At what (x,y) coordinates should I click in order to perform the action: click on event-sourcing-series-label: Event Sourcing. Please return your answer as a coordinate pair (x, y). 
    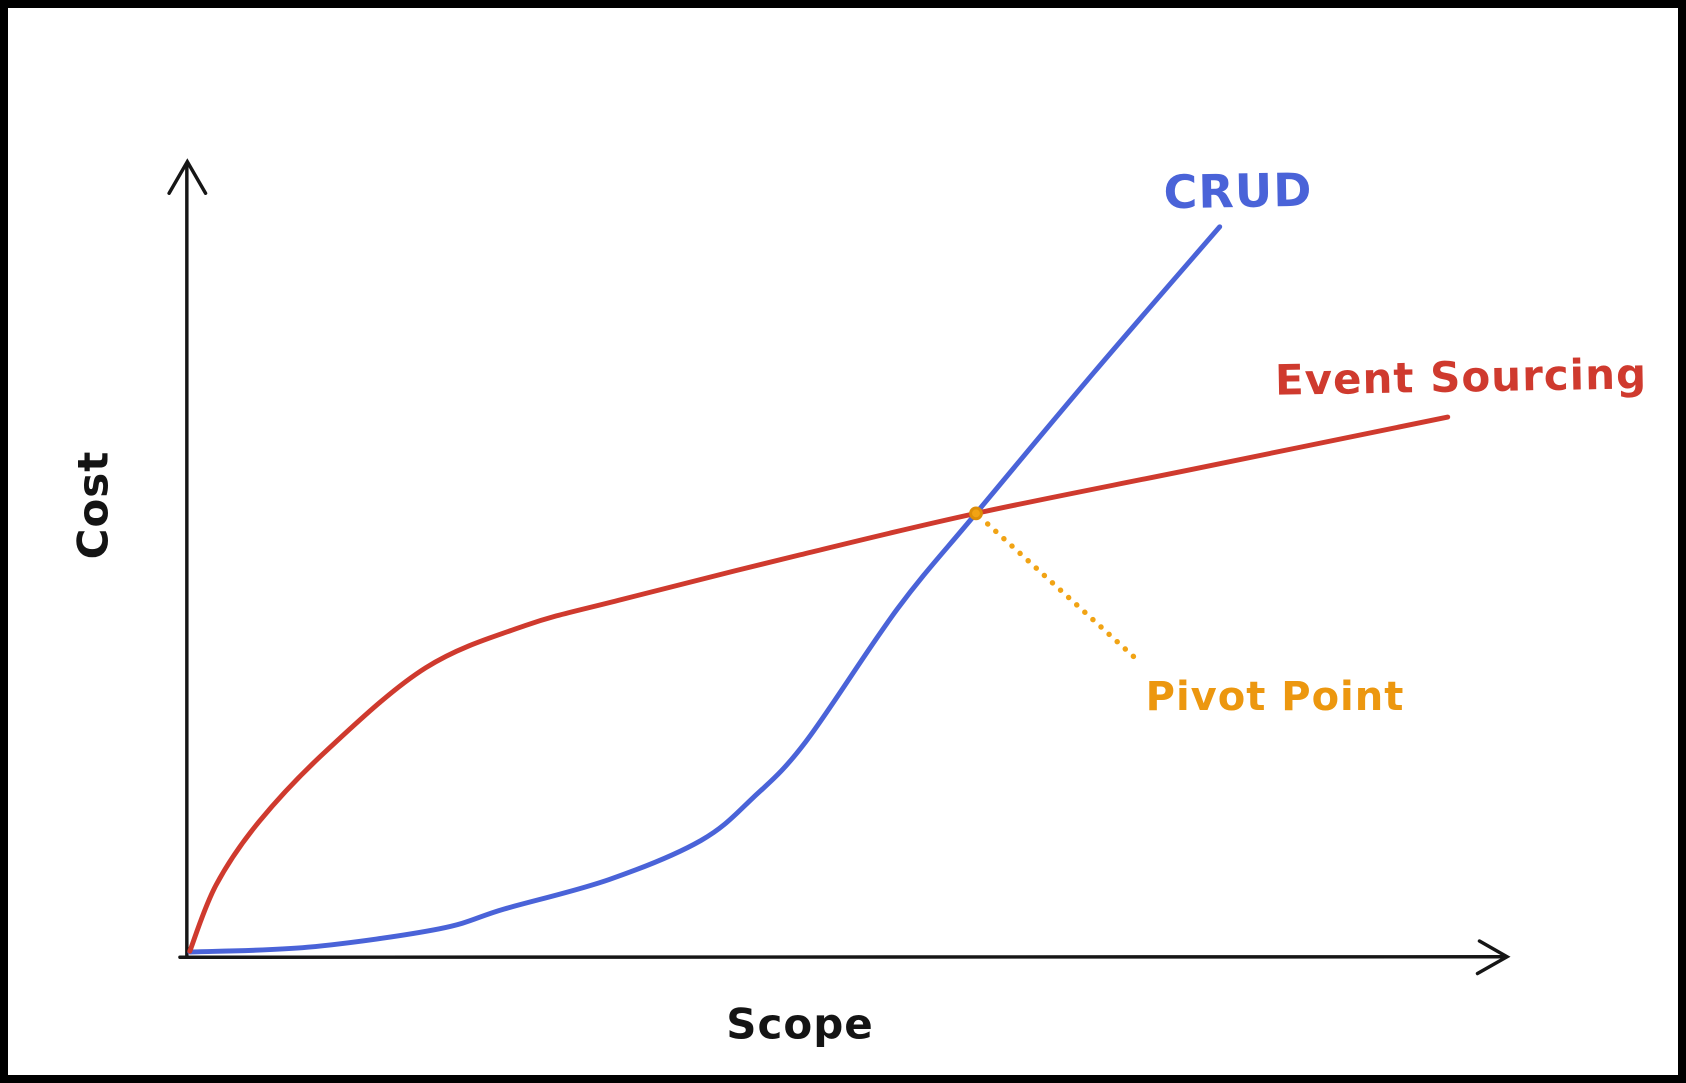
    Looking at the image, I should click on (1461, 377).